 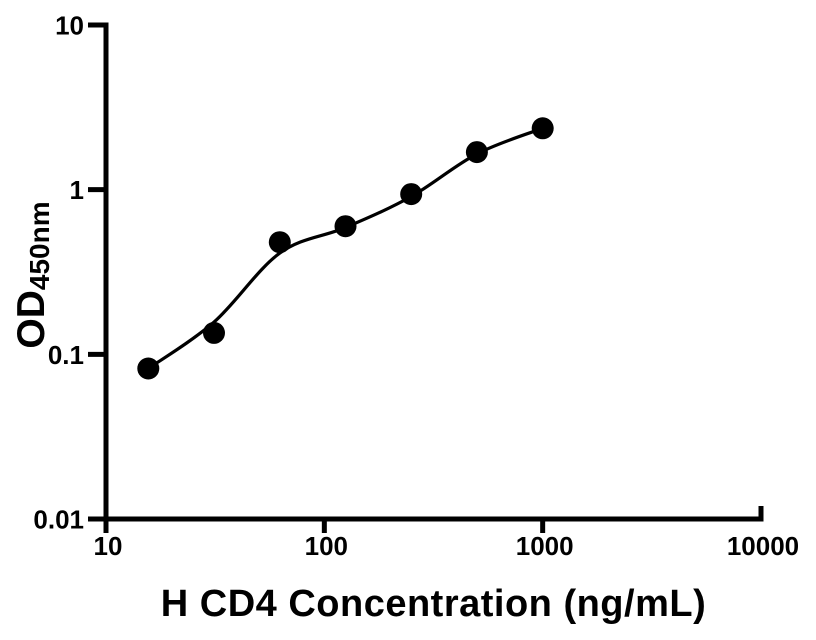 What do you see at coordinates (148, 368) in the screenshot?
I see `data-point-15.625ng-ml` at bounding box center [148, 368].